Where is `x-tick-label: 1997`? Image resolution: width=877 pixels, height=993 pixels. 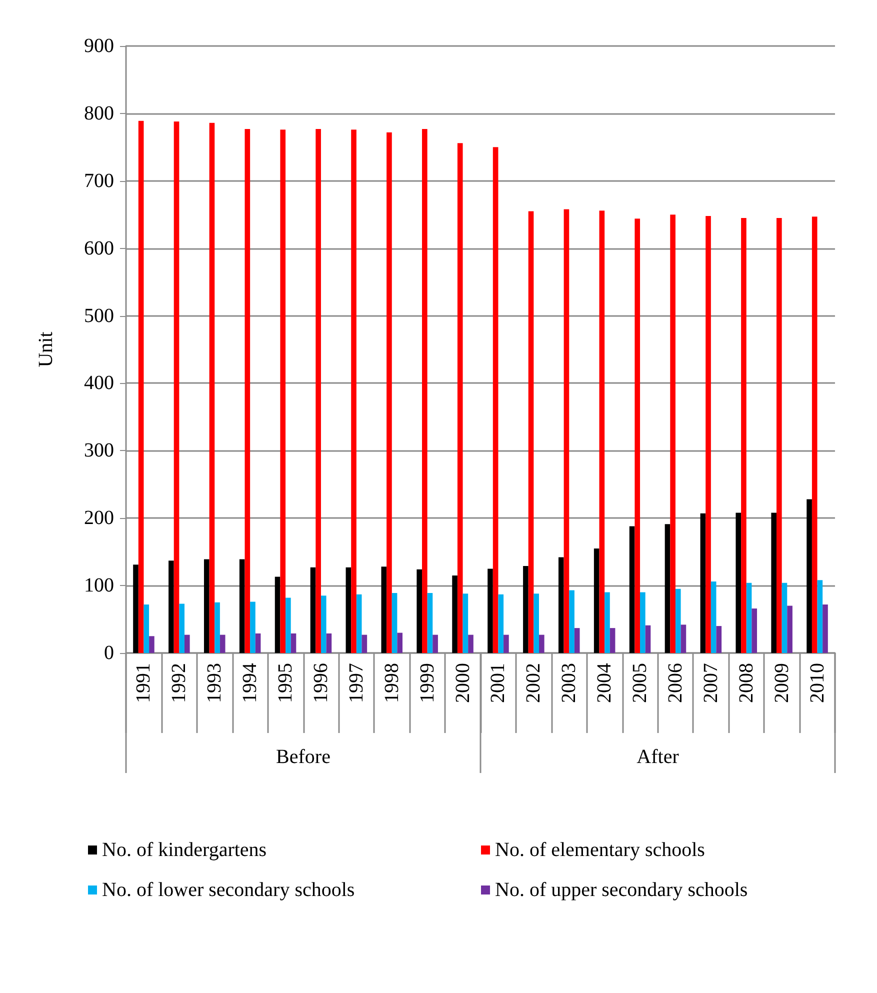 x-tick-label: 1997 is located at coordinates (356, 683).